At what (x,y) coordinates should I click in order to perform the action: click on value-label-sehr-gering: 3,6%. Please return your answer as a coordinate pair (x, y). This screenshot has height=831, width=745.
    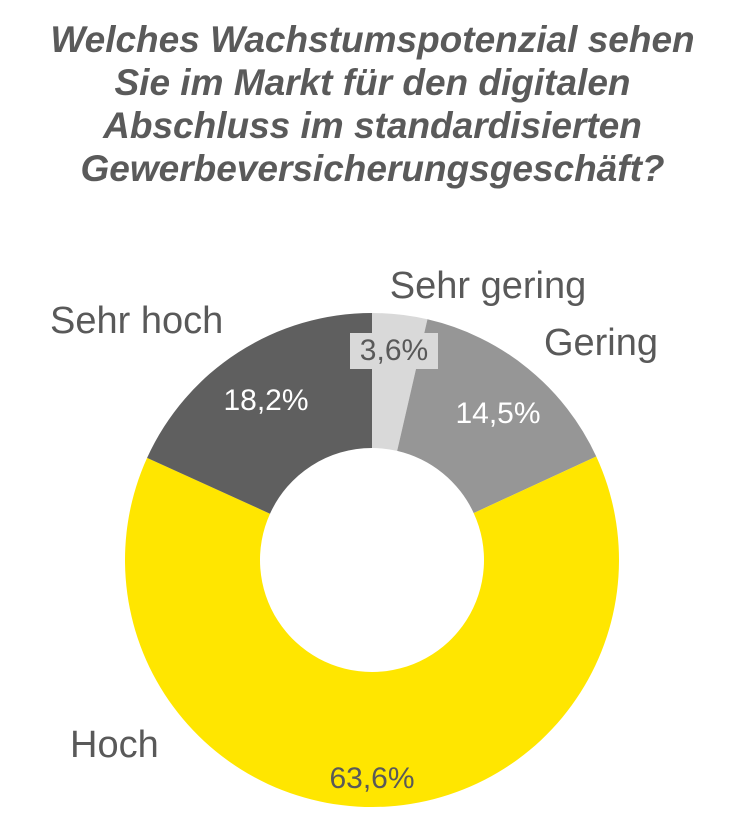
    Looking at the image, I should click on (394, 350).